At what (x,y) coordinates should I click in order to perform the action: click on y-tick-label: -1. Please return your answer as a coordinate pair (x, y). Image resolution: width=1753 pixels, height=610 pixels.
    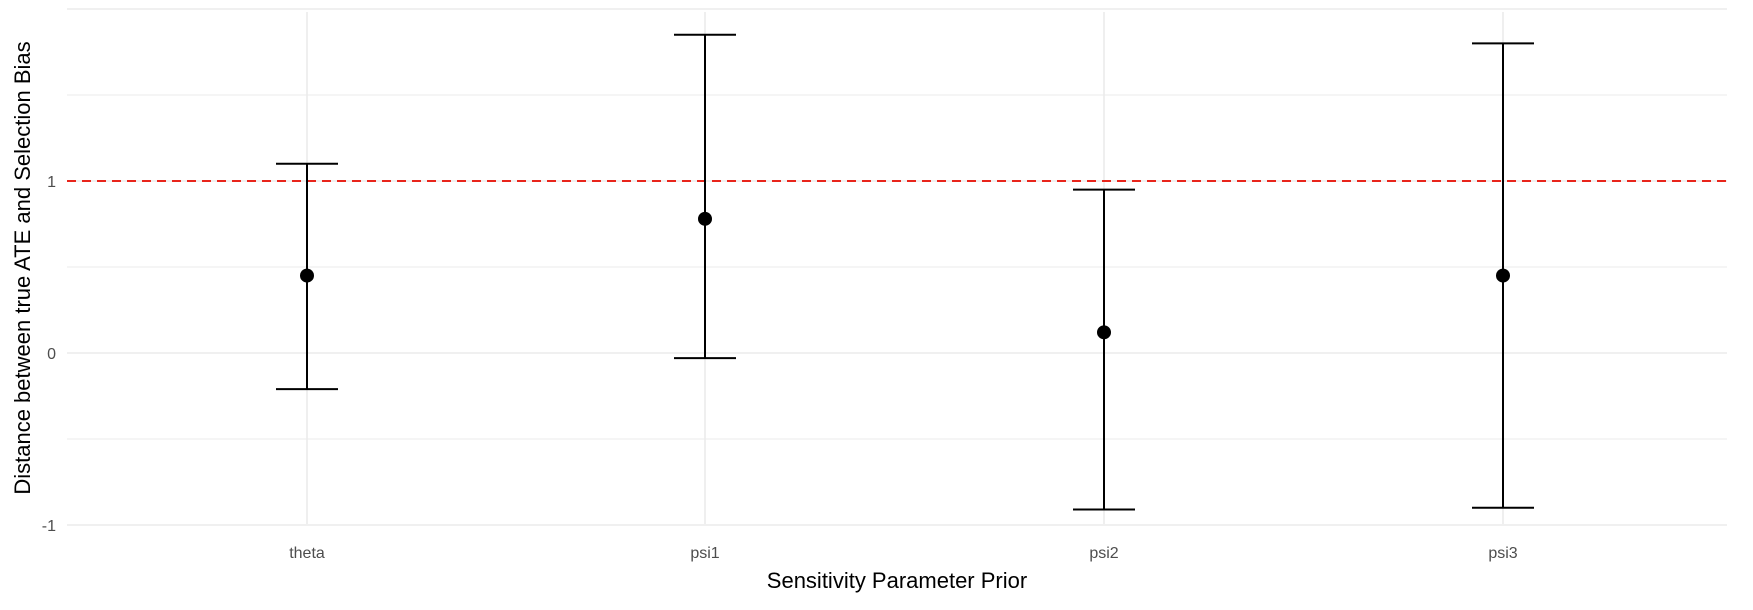
    Looking at the image, I should click on (49, 526).